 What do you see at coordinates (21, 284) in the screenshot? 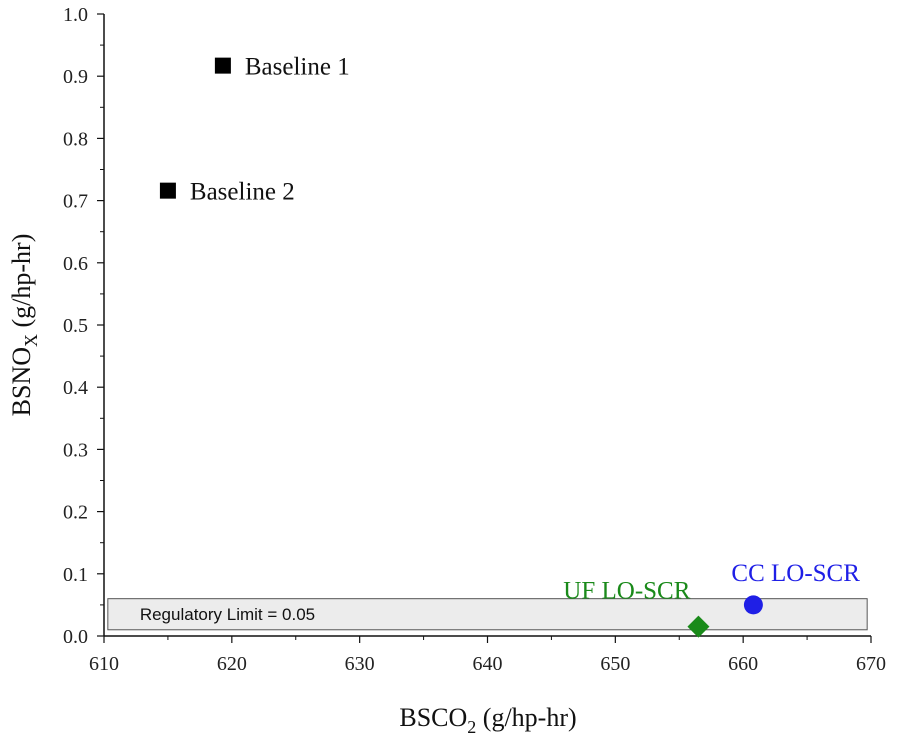
I see `y-axis-title-unit: (g/hp-hr)` at bounding box center [21, 284].